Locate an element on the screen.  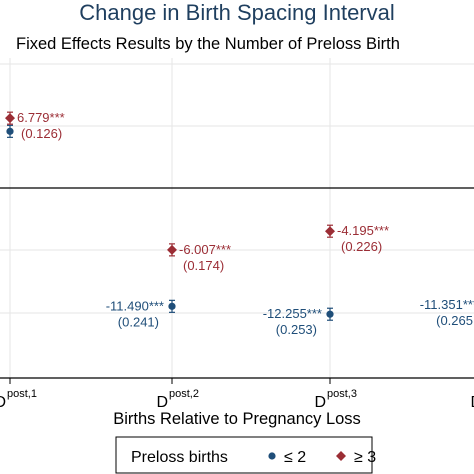
point-label: -12.255*** is located at coordinates (292, 313).